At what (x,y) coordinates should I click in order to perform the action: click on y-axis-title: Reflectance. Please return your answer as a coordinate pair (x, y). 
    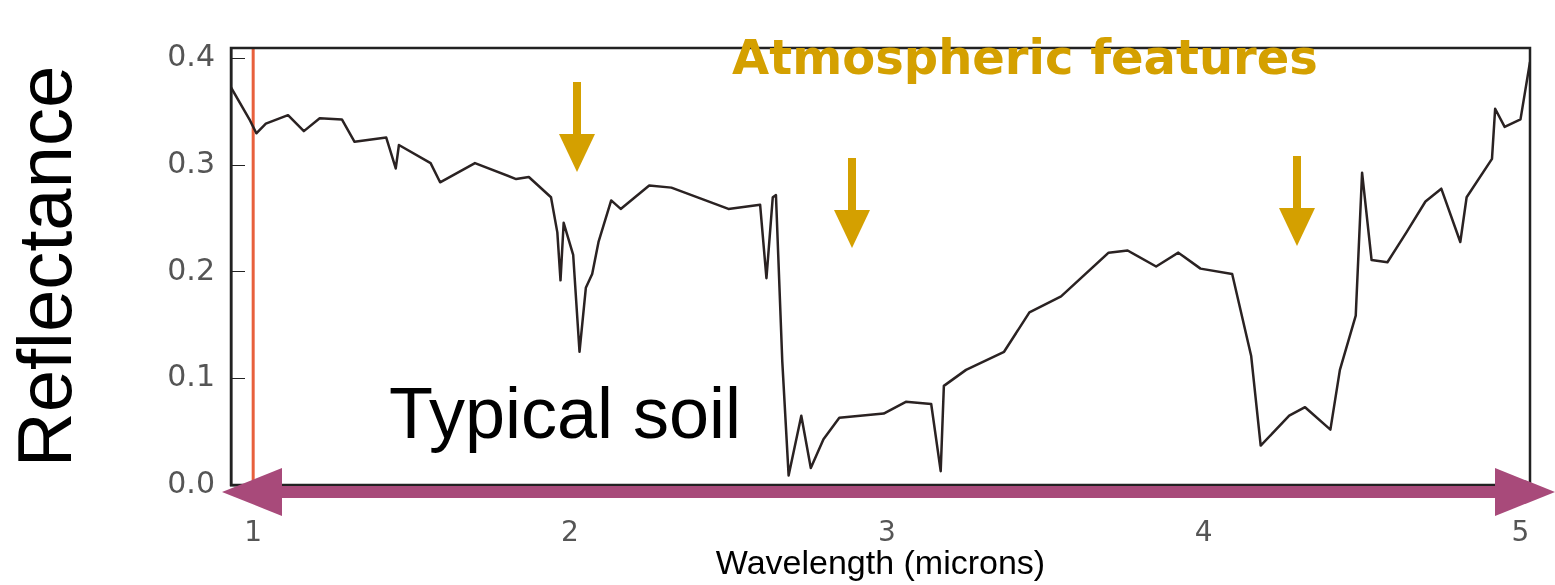
    Looking at the image, I should click on (44, 266).